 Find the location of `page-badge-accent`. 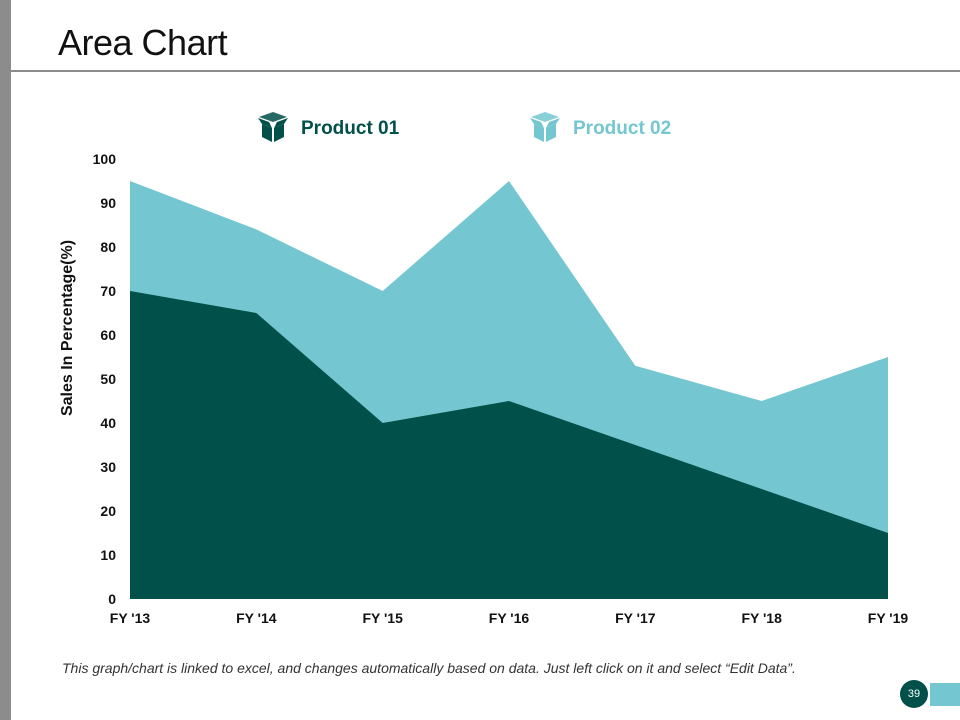

page-badge-accent is located at coordinates (945, 694).